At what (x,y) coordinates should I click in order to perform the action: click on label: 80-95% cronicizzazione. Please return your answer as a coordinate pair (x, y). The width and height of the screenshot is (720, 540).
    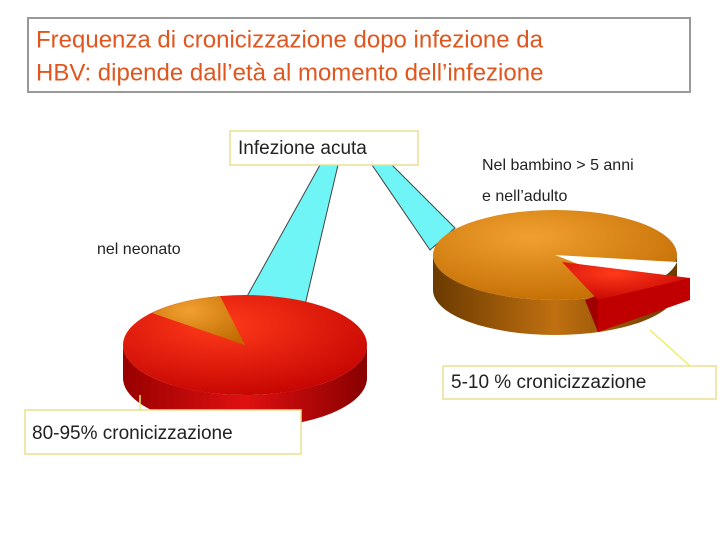
    Looking at the image, I should click on (132, 433).